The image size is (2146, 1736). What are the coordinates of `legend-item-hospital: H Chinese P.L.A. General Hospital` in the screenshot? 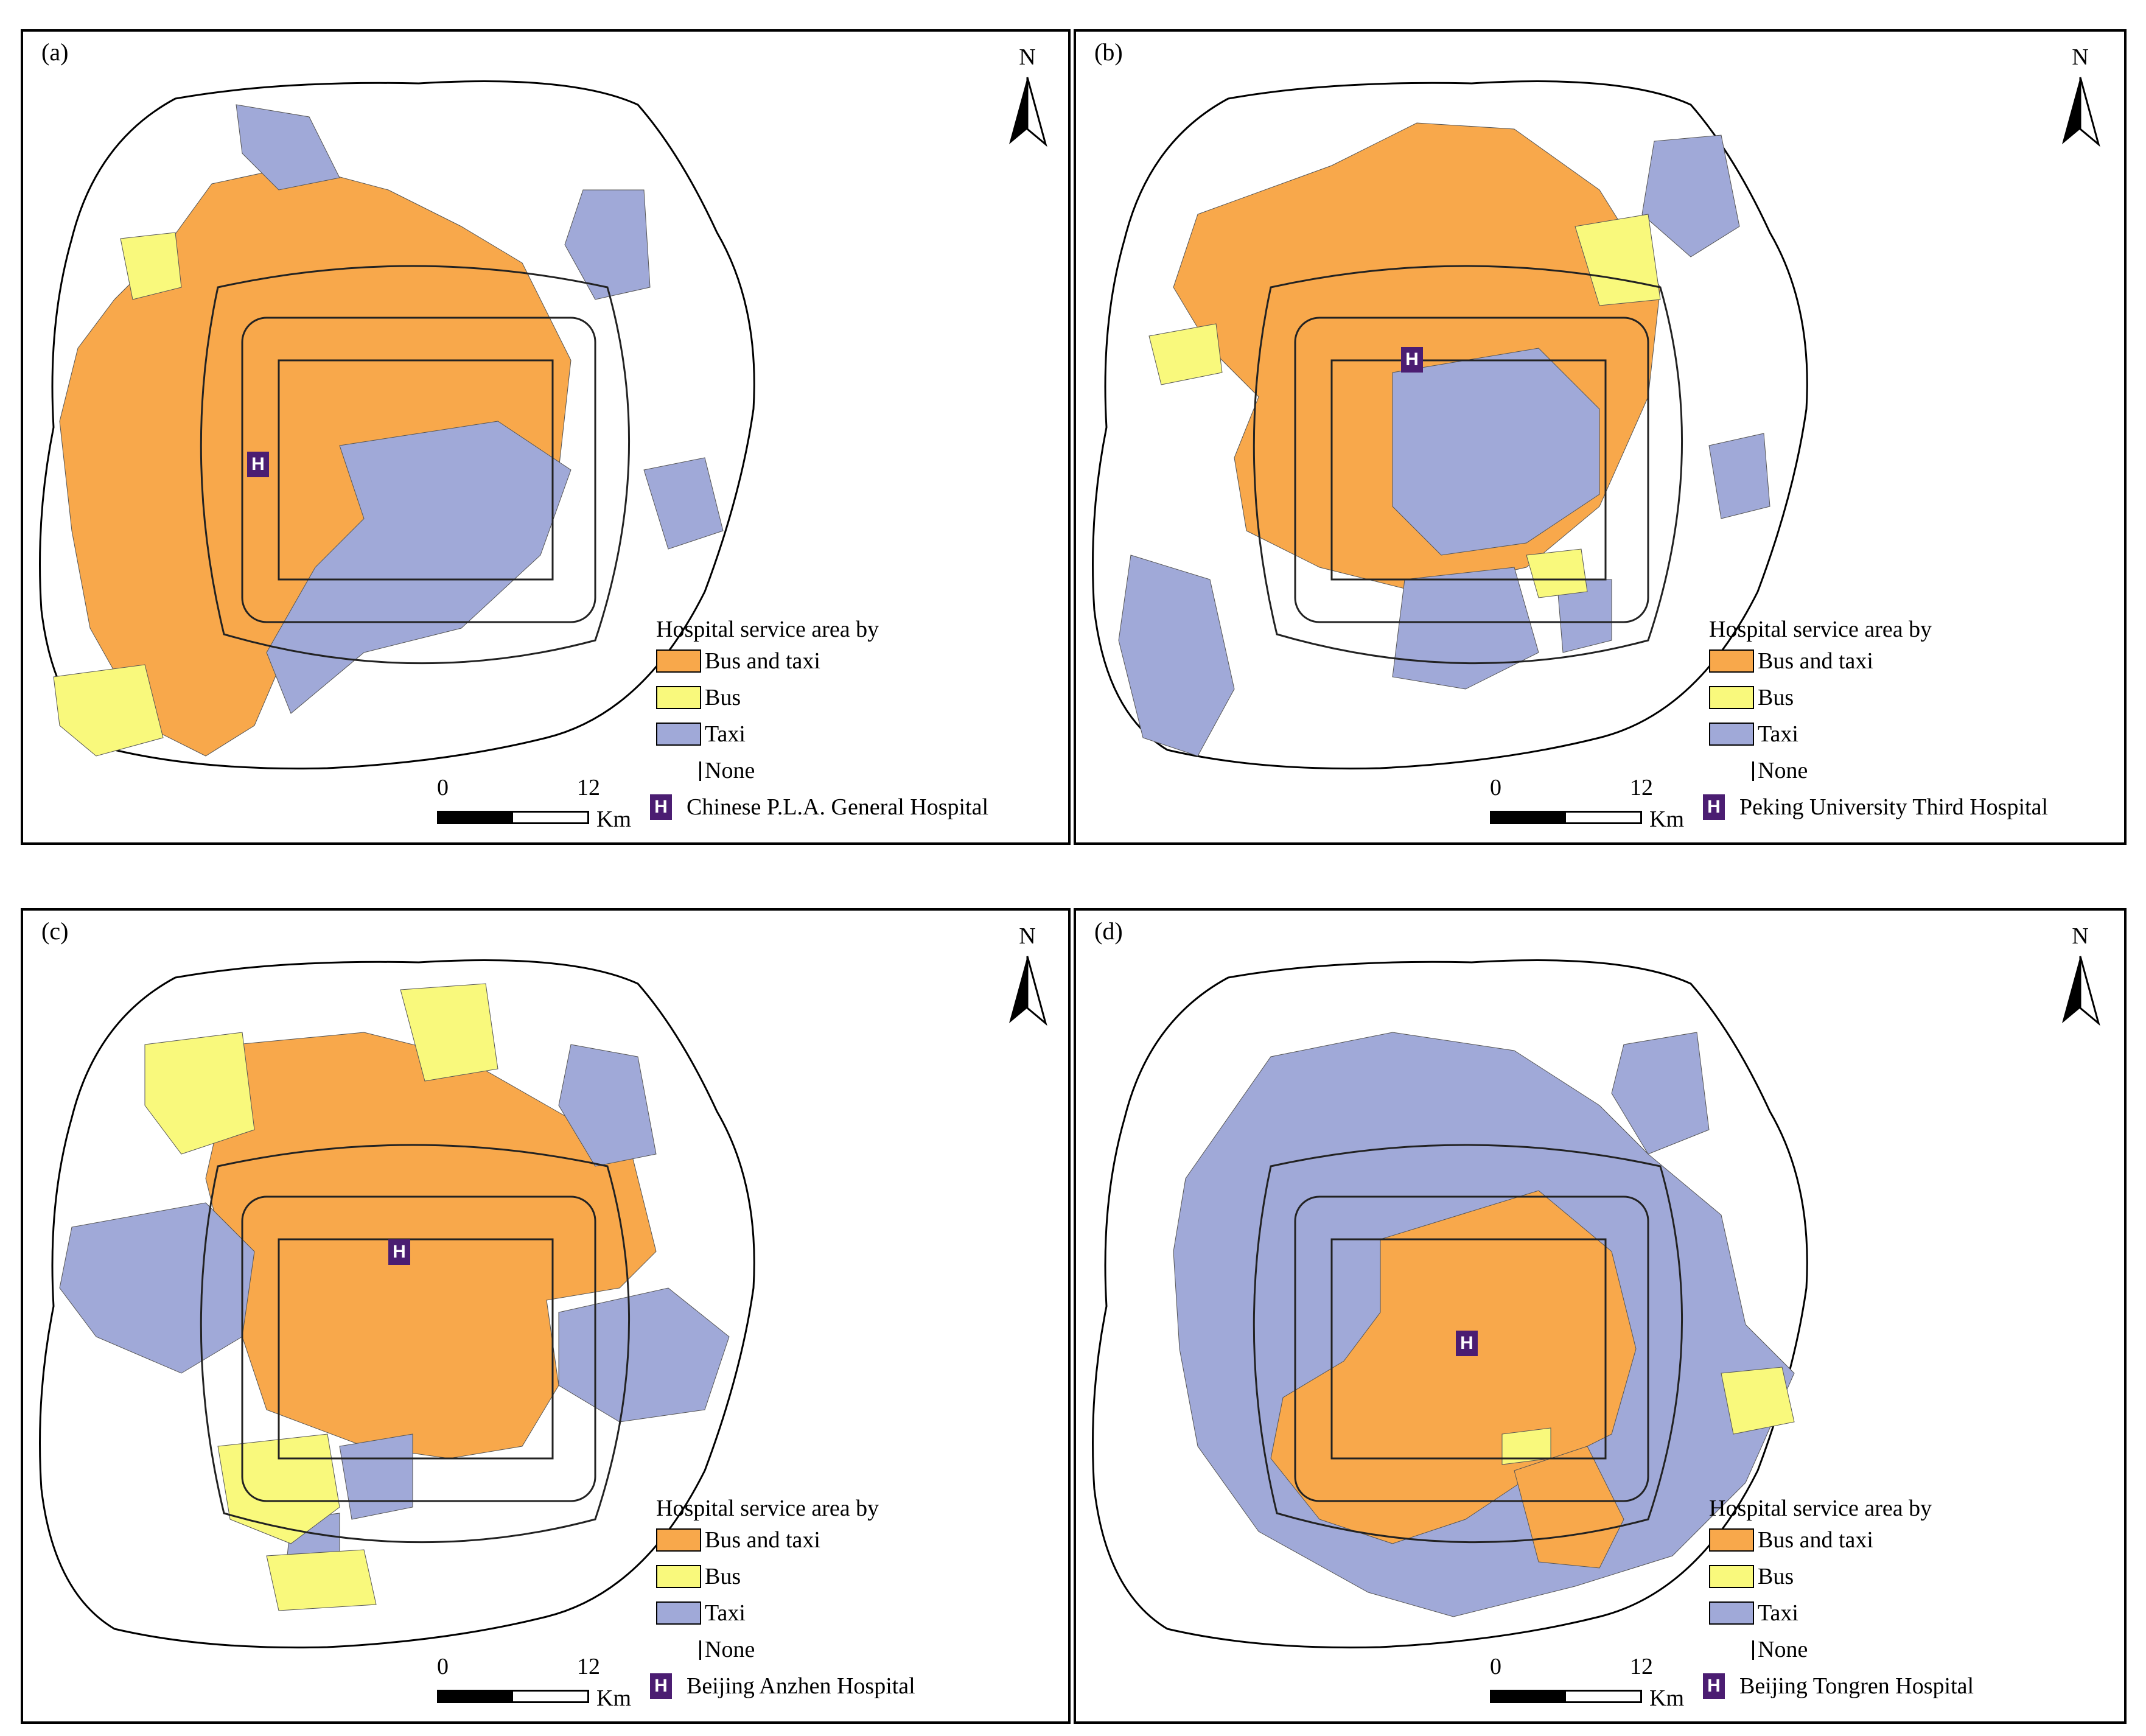 It's located at (813, 807).